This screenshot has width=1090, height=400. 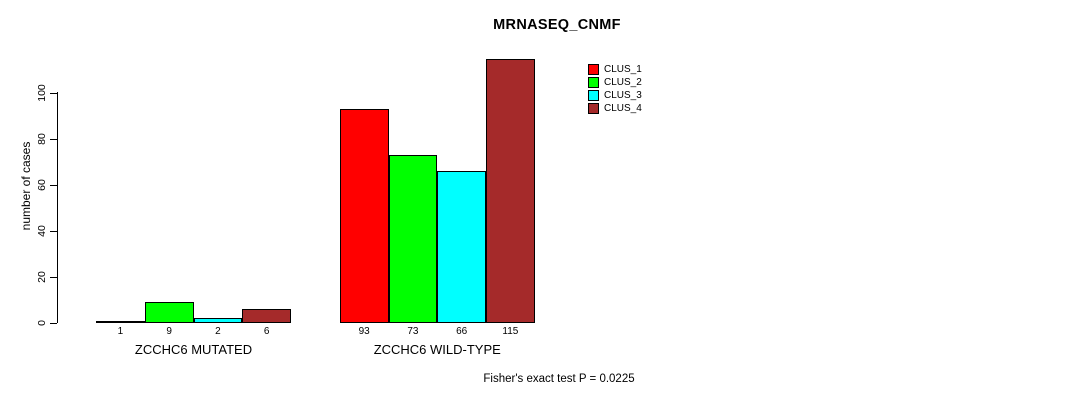 What do you see at coordinates (169, 331) in the screenshot?
I see `bar-value-label: 9` at bounding box center [169, 331].